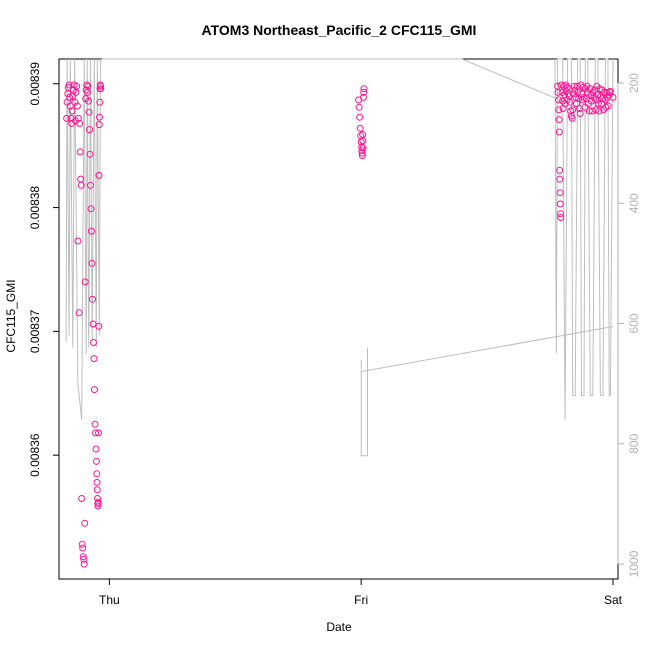 The image size is (650, 650). I want to click on x-axis-label: Date, so click(339, 627).